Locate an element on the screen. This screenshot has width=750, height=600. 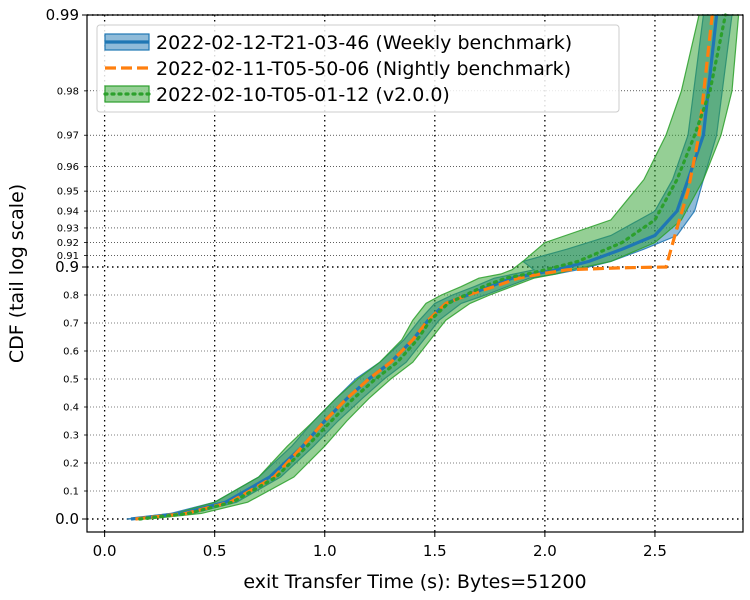
x-tick-label: 1.5 is located at coordinates (435, 551).